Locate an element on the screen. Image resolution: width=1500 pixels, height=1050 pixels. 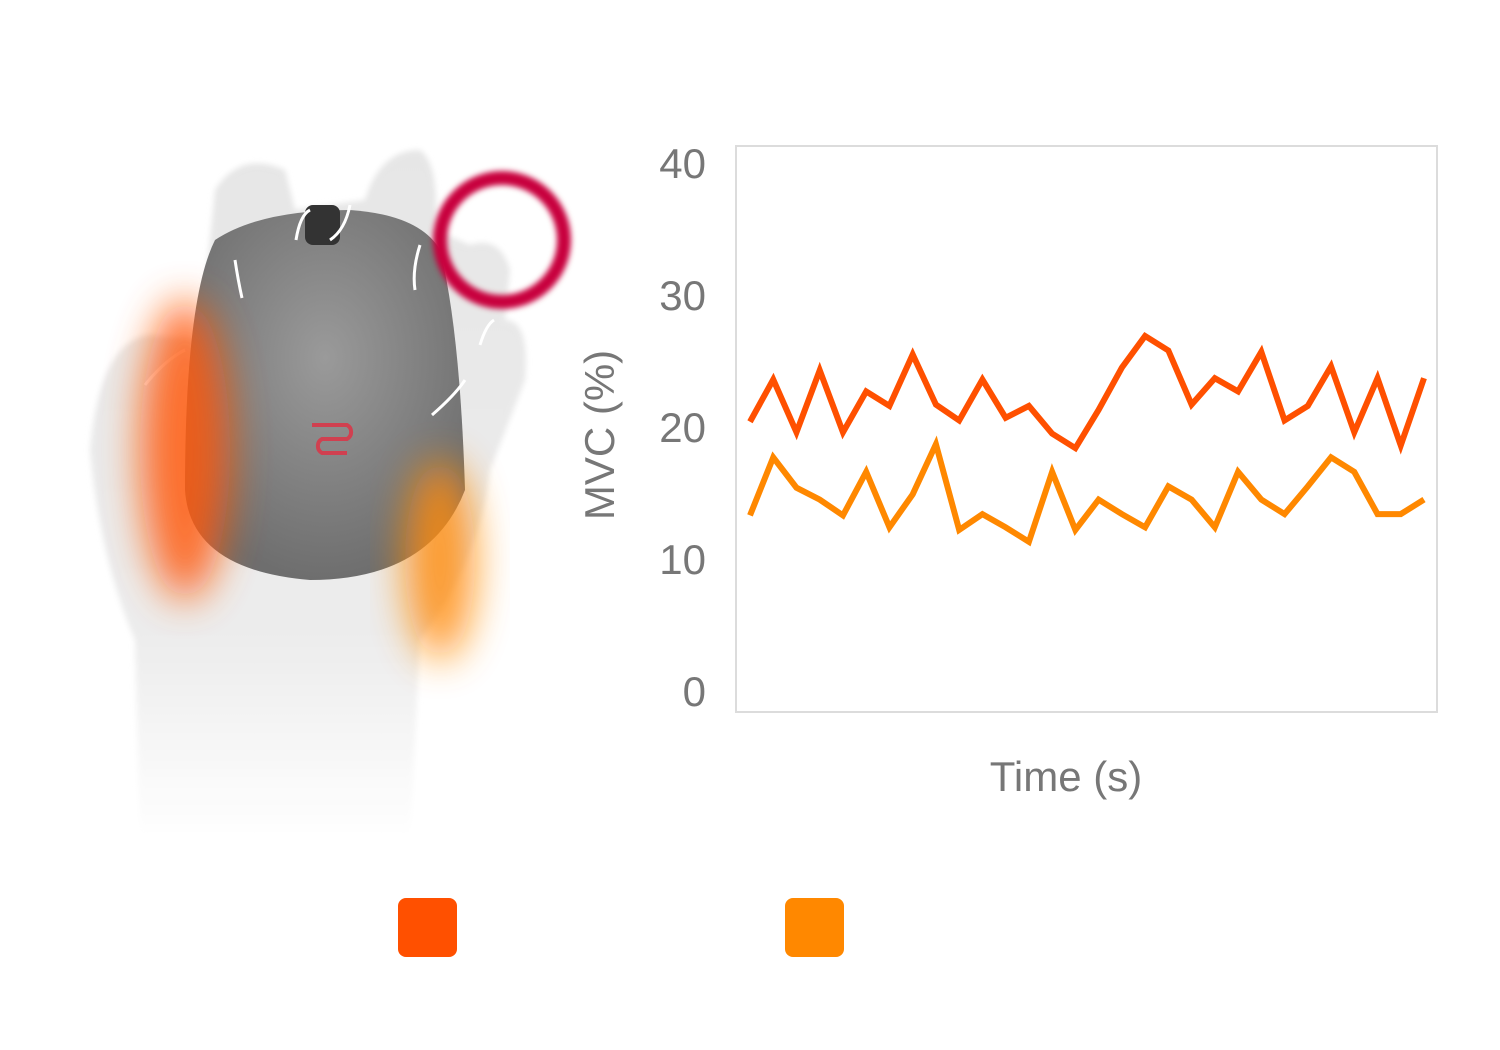
y-axis-label: MVC (%) is located at coordinates (599, 435).